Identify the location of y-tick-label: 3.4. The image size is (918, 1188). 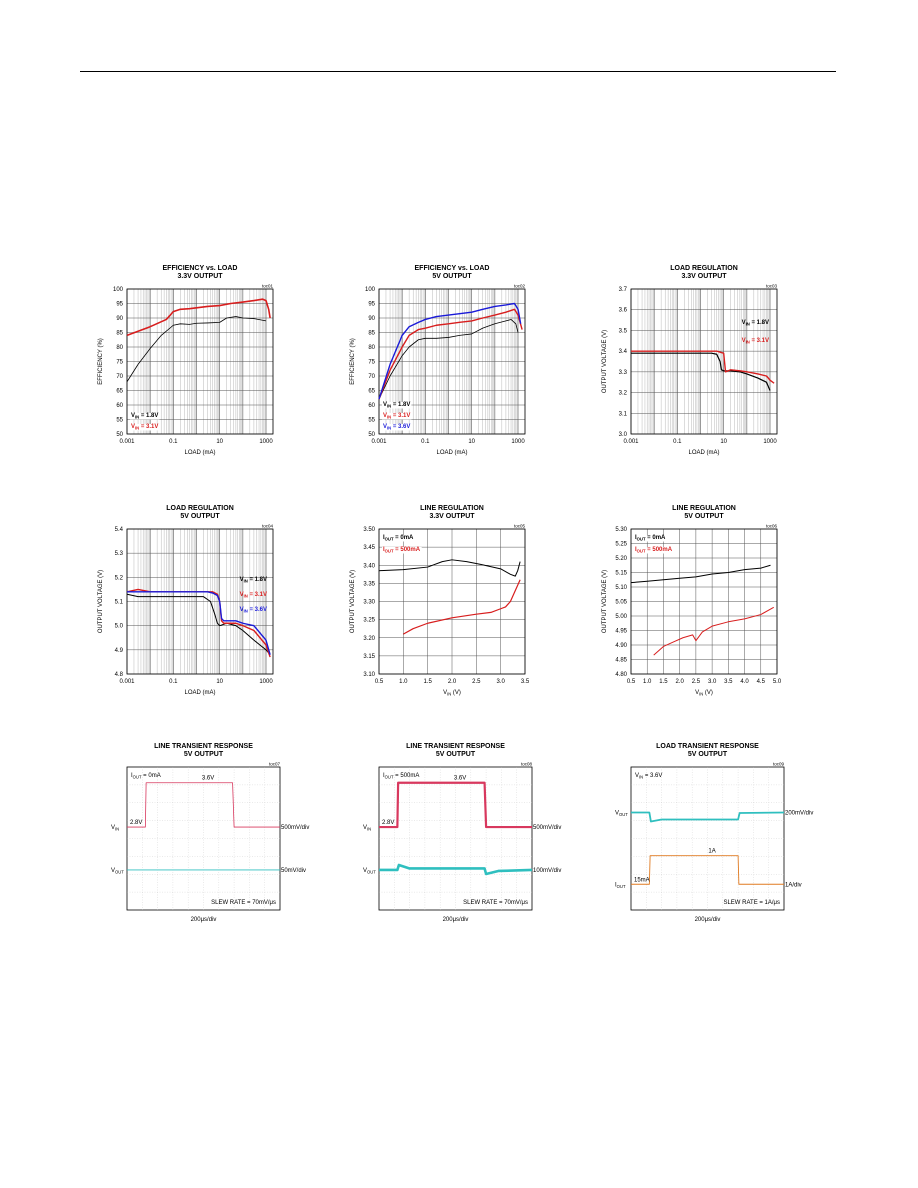
(623, 352).